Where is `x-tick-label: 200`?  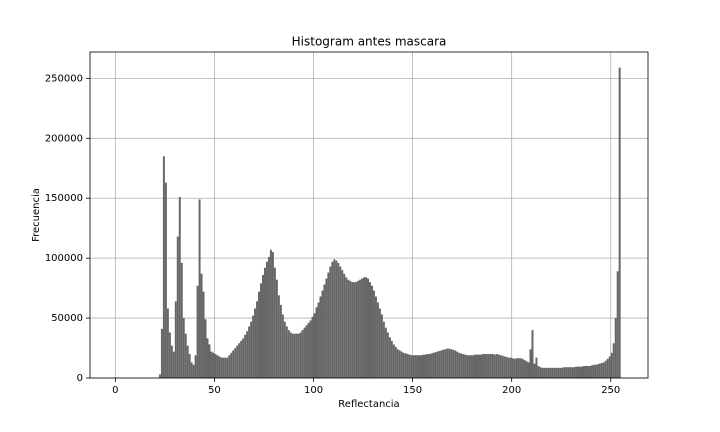 x-tick-label: 200 is located at coordinates (511, 390).